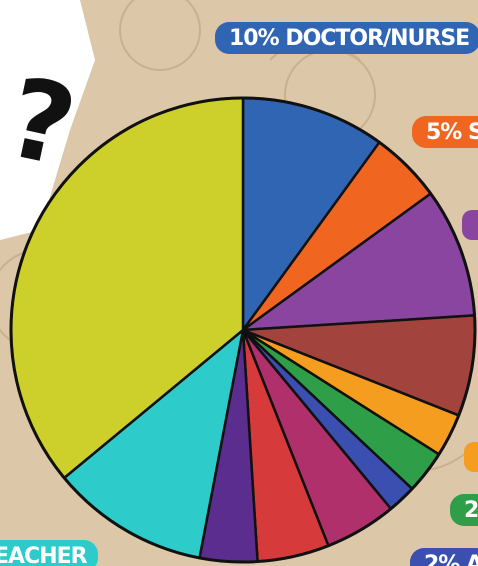 This screenshot has height=566, width=478. I want to click on slice-label: 5% S, so click(452, 132).